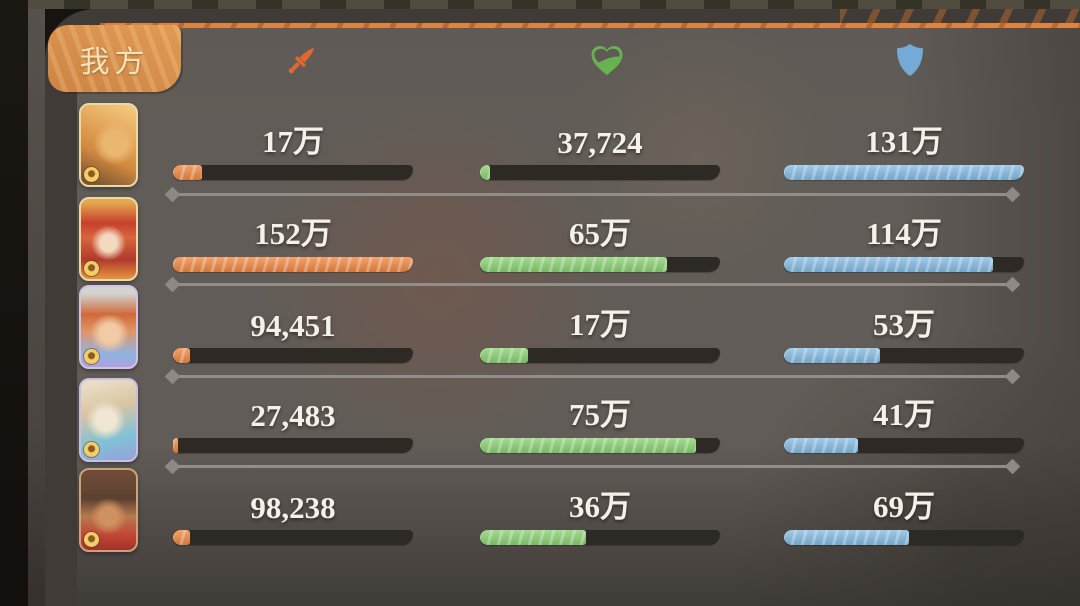 The width and height of the screenshot is (1080, 606). I want to click on heart-icon, so click(607, 60).